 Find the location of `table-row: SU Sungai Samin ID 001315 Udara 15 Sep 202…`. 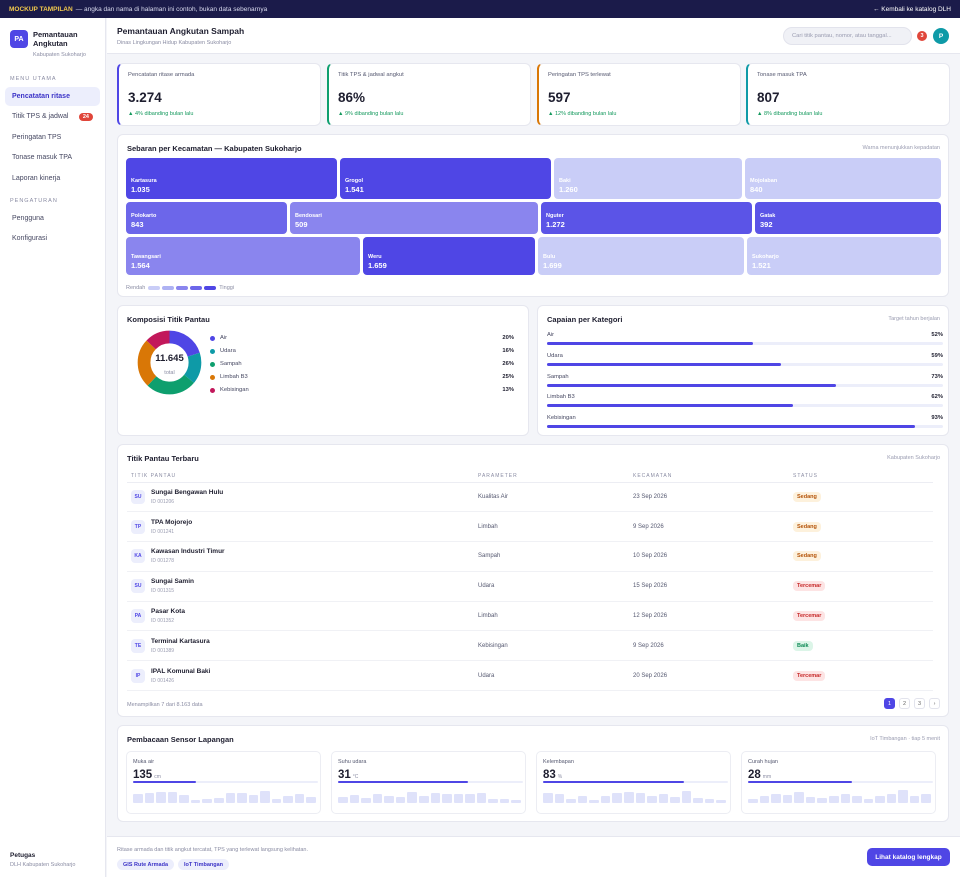

table-row: SU Sungai Samin ID 001315 Udara 15 Sep 202… is located at coordinates (530, 586).